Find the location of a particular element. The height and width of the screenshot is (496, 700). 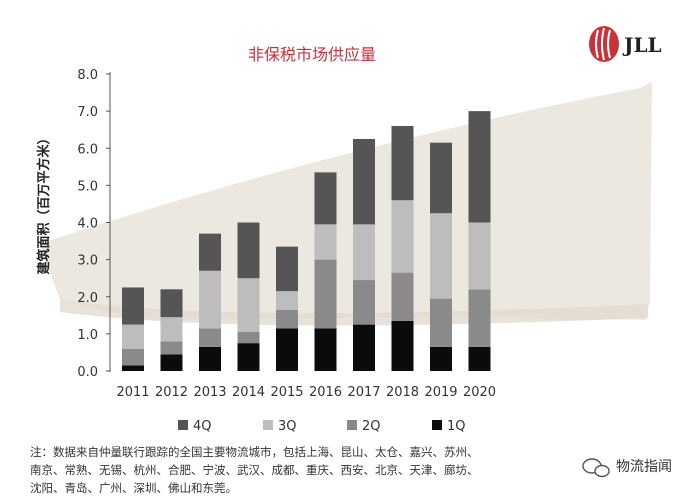

bar-2011-3Q is located at coordinates (133, 336).